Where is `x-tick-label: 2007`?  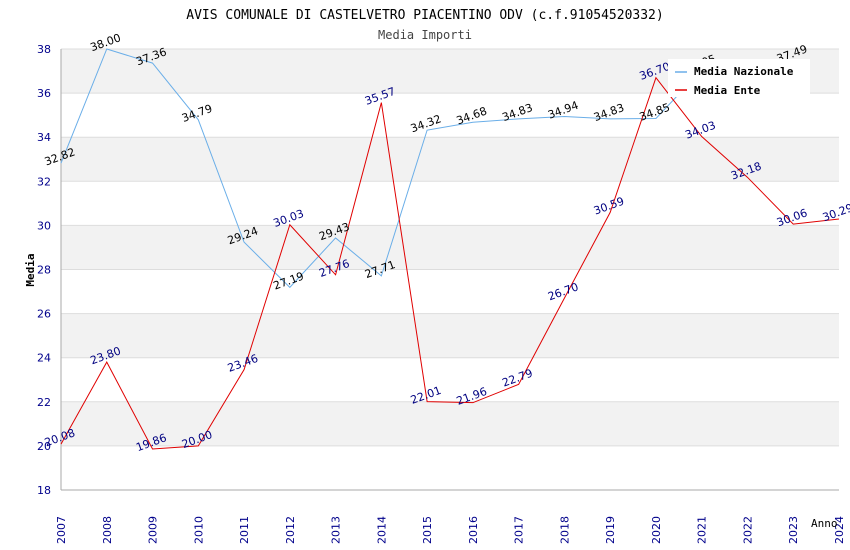
x-tick-label: 2007 is located at coordinates (61, 530).